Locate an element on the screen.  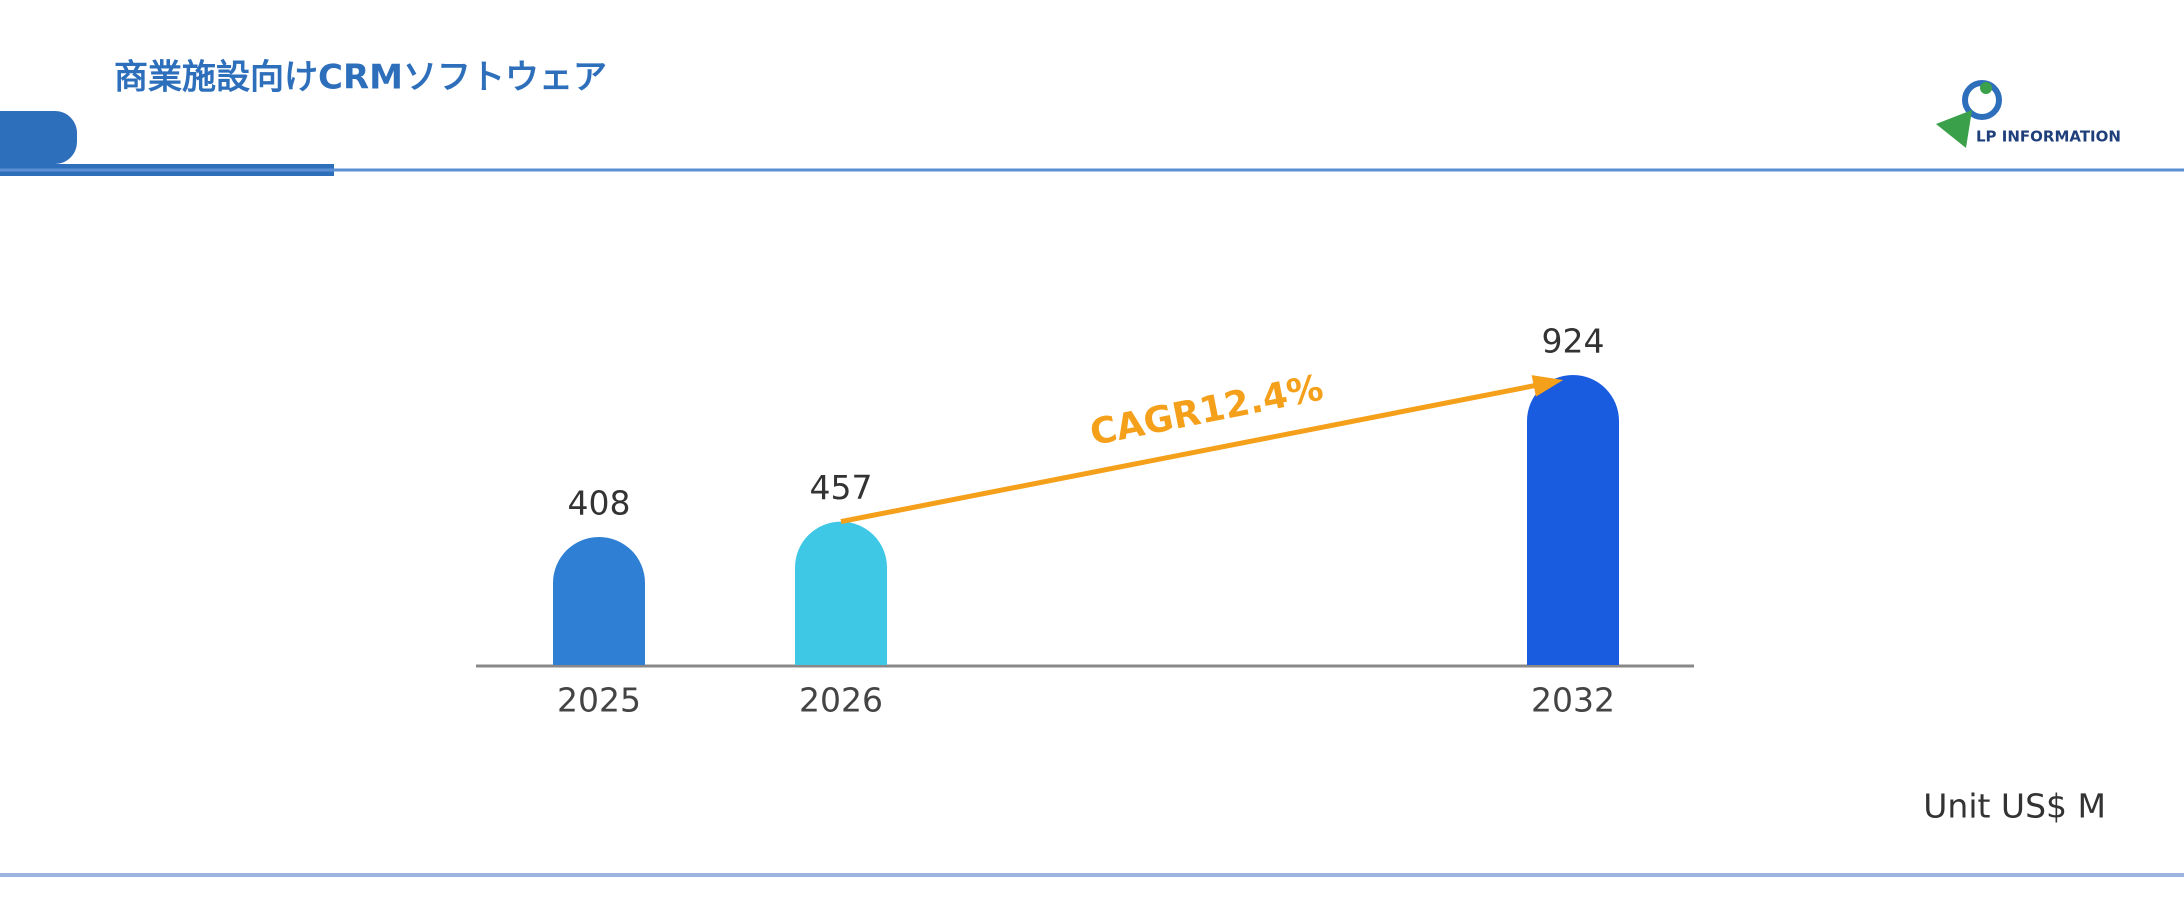
value-label: 408 is located at coordinates (599, 502).